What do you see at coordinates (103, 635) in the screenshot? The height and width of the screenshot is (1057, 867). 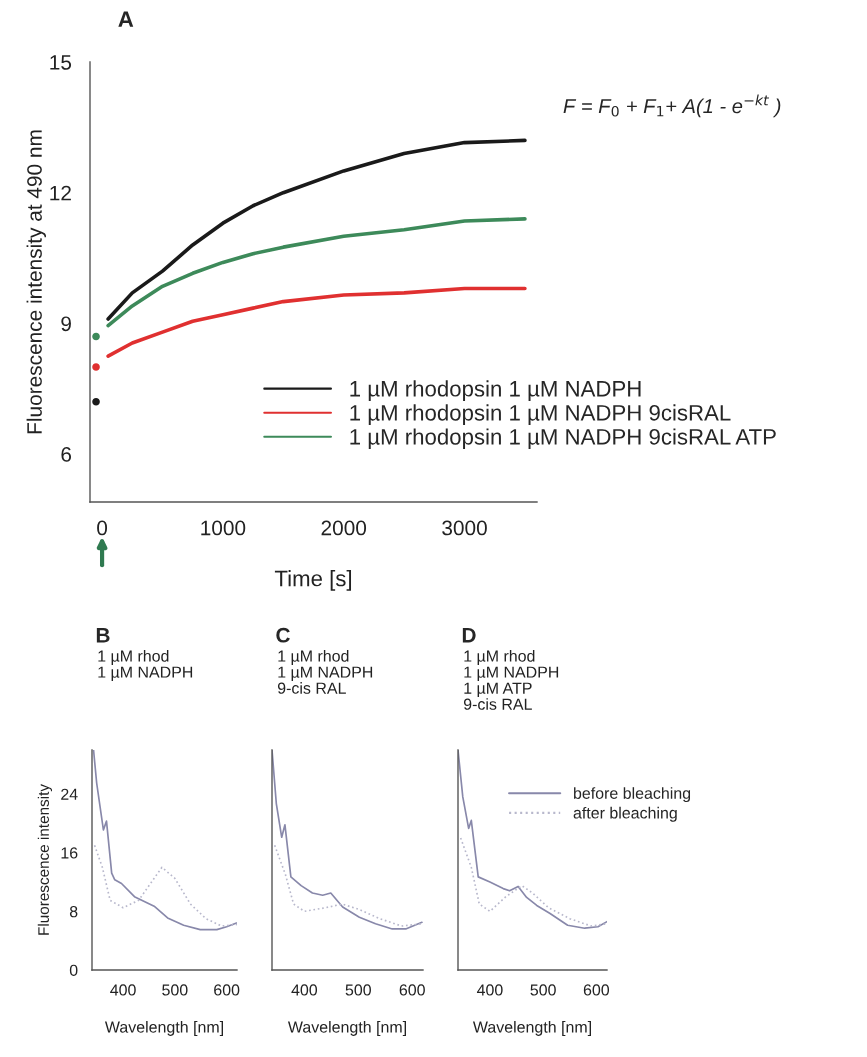 I see `chart-title: B` at bounding box center [103, 635].